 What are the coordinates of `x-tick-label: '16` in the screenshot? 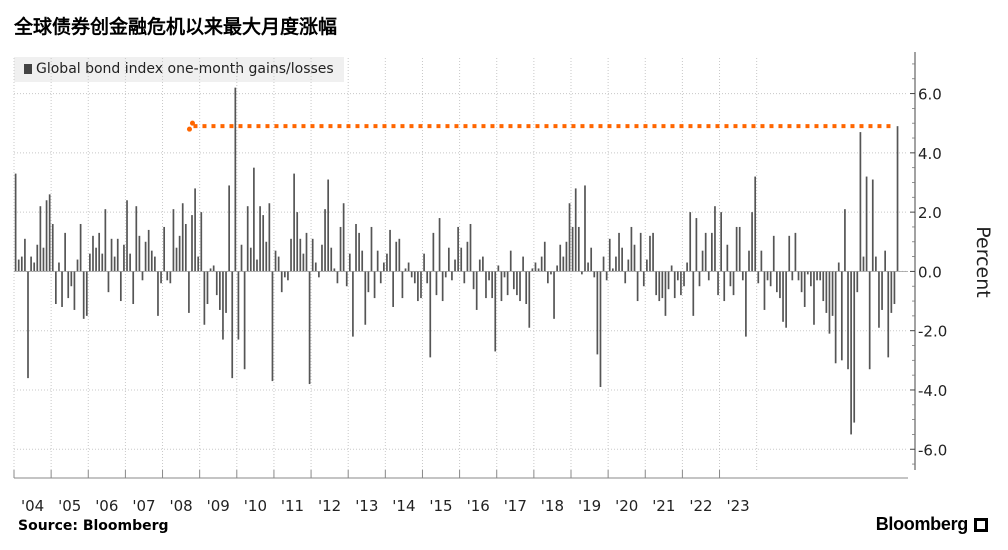 It's located at (478, 506).